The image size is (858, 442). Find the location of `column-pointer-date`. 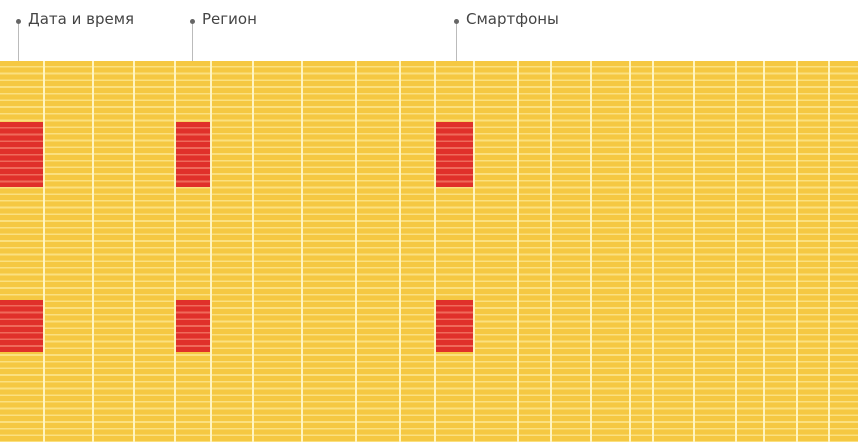

column-pointer-date is located at coordinates (18, 40).